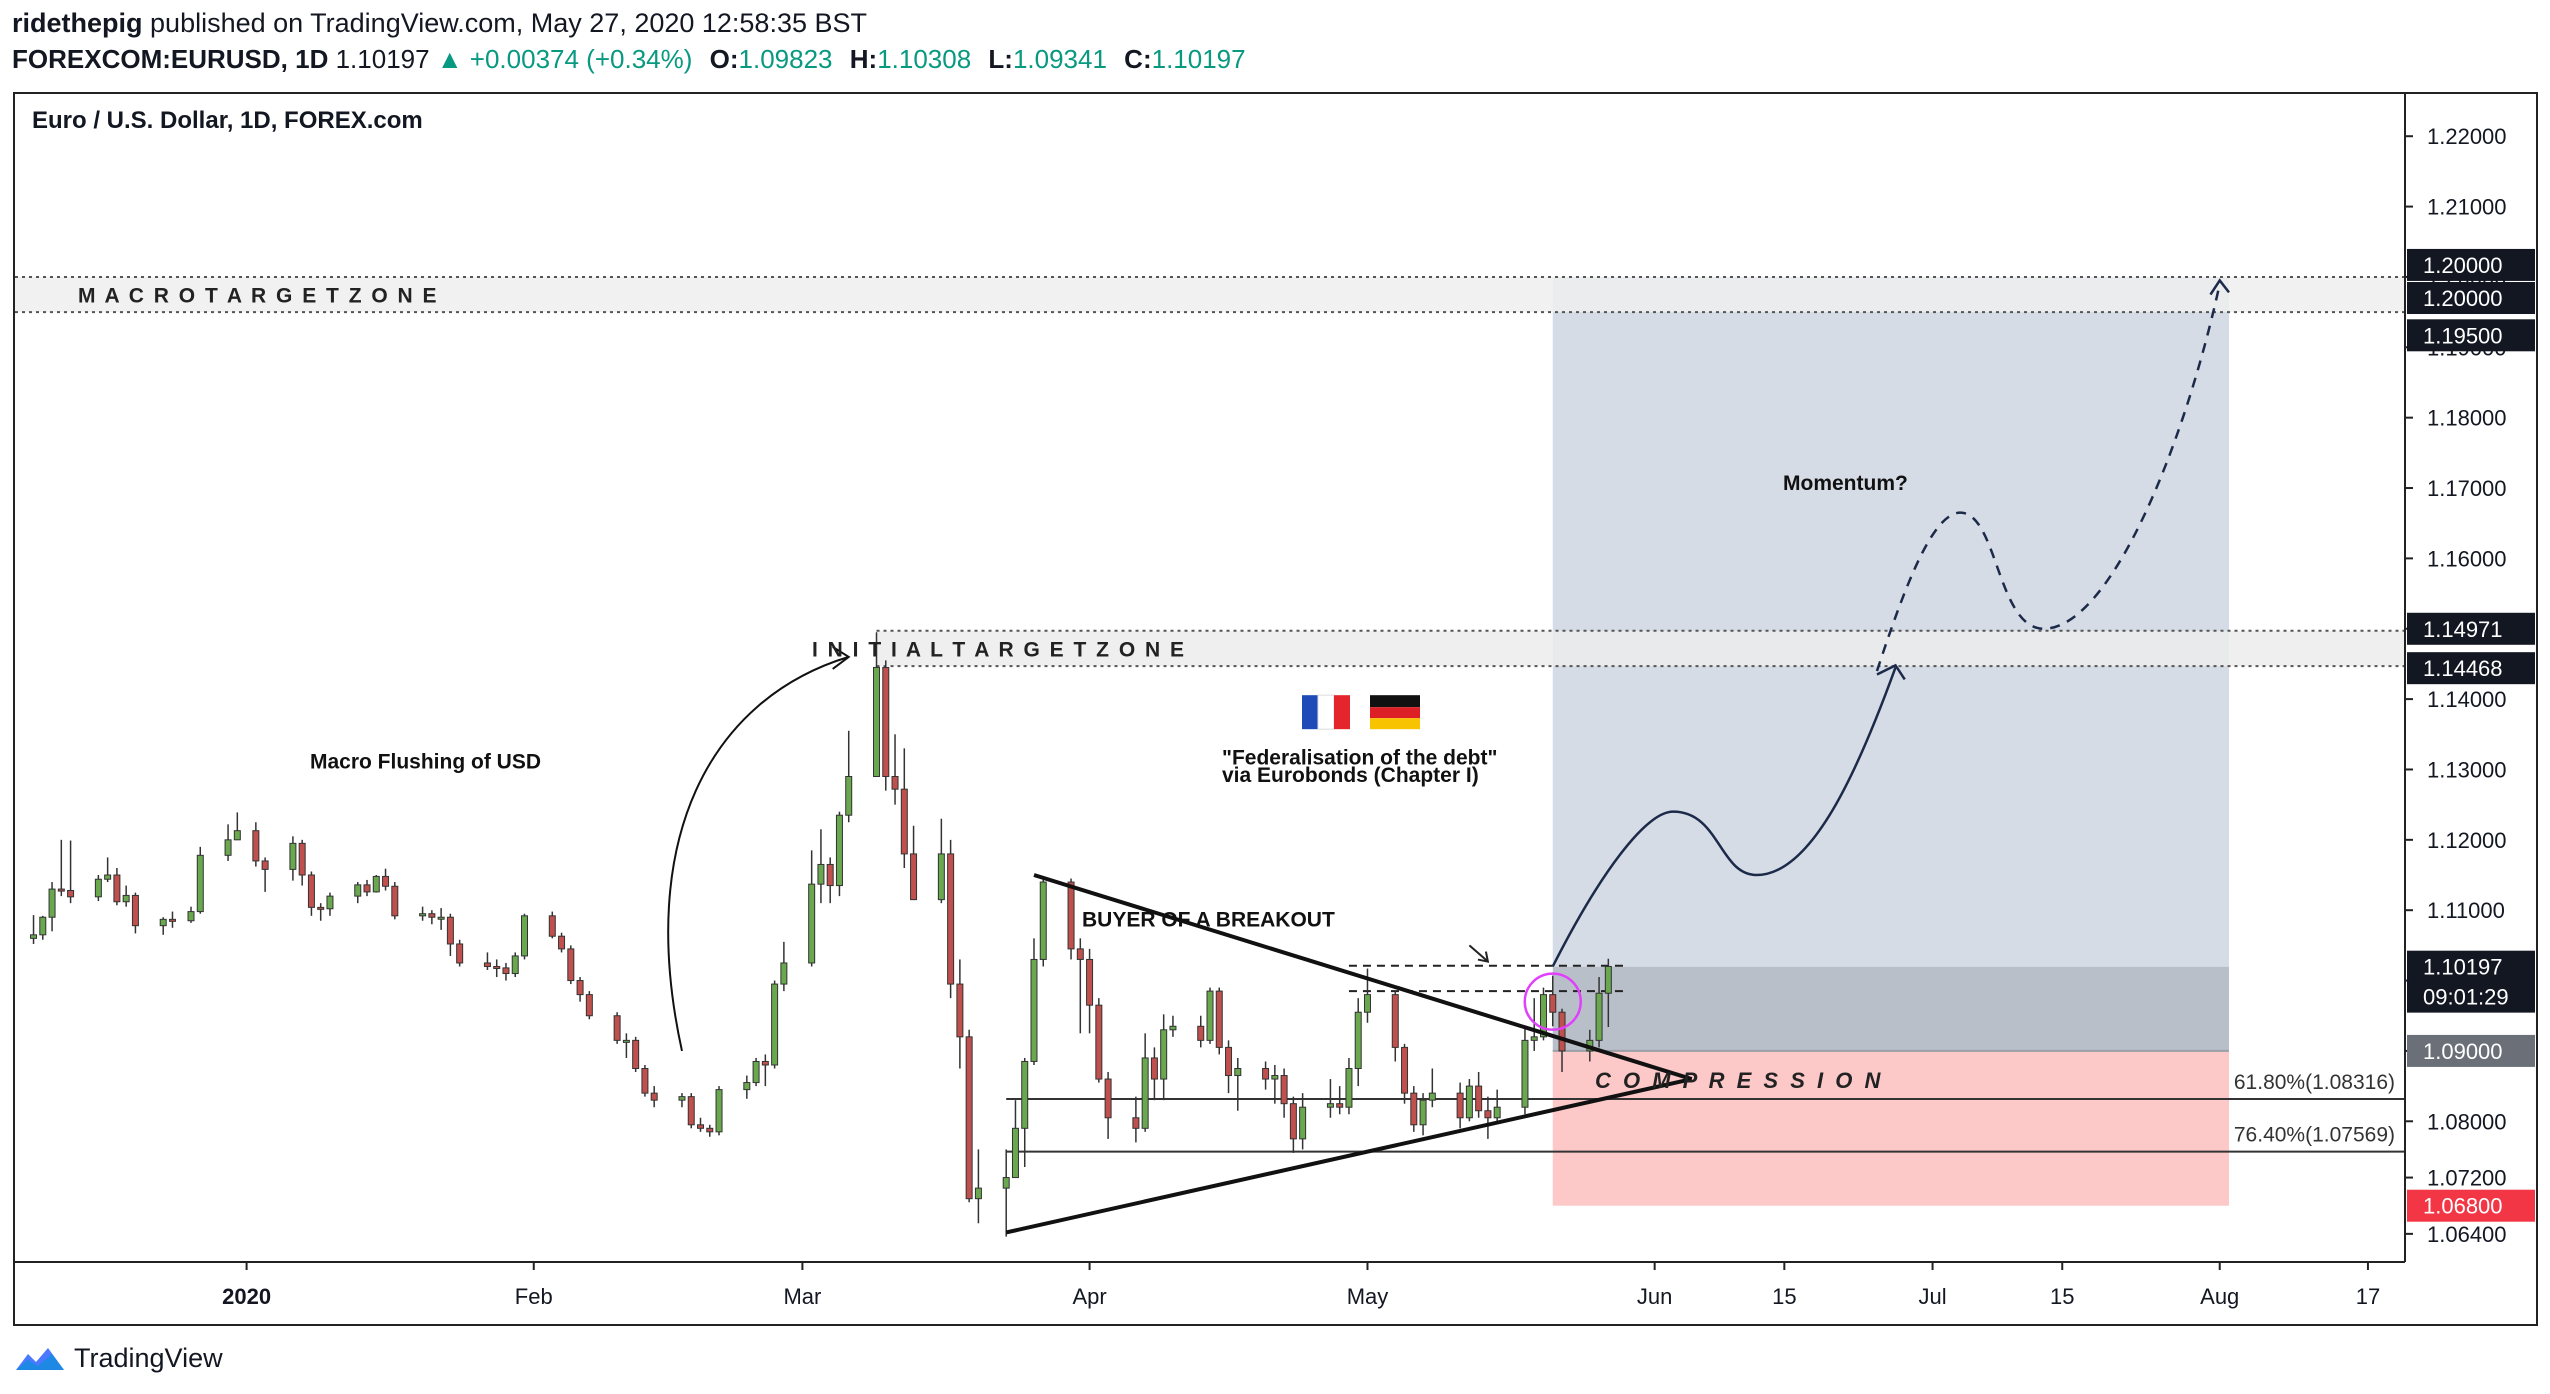 This screenshot has width=2550, height=1394. What do you see at coordinates (2467, 1234) in the screenshot?
I see `price-tick-label: 1.06400` at bounding box center [2467, 1234].